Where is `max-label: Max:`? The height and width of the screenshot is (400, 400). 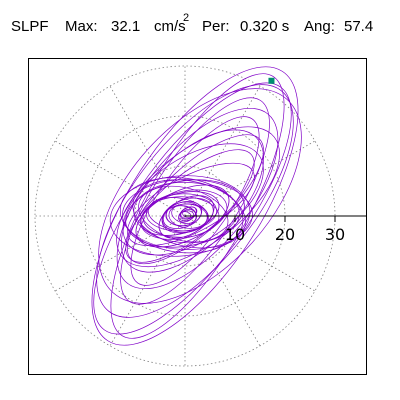
max-label: Max: is located at coordinates (81, 26).